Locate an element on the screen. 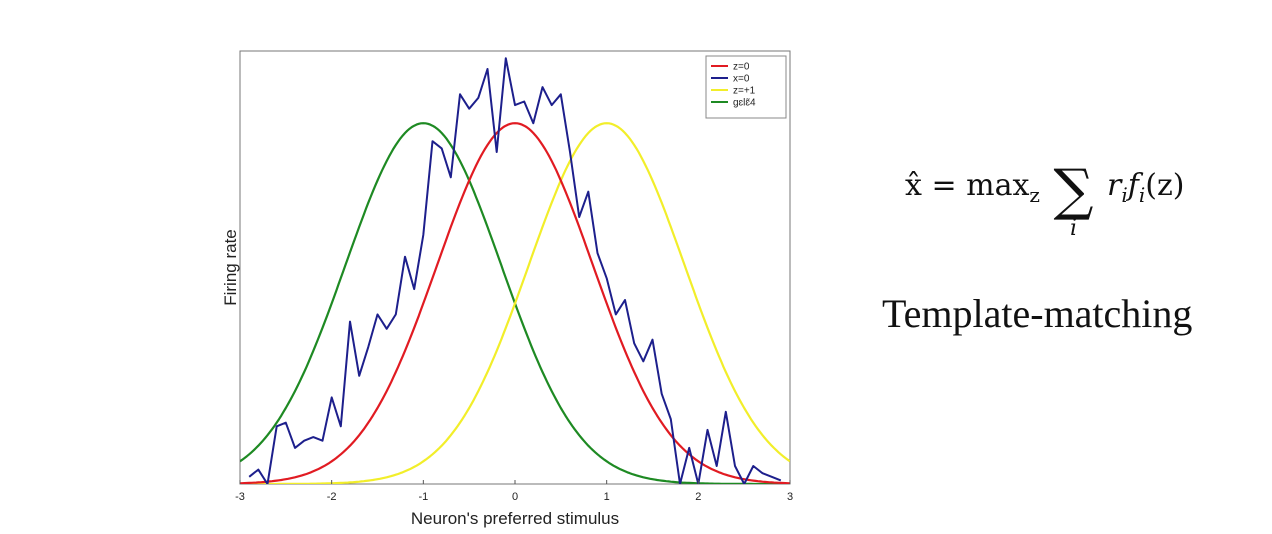 This screenshot has width=1272, height=534. formula-sub-z: z is located at coordinates (1034, 195).